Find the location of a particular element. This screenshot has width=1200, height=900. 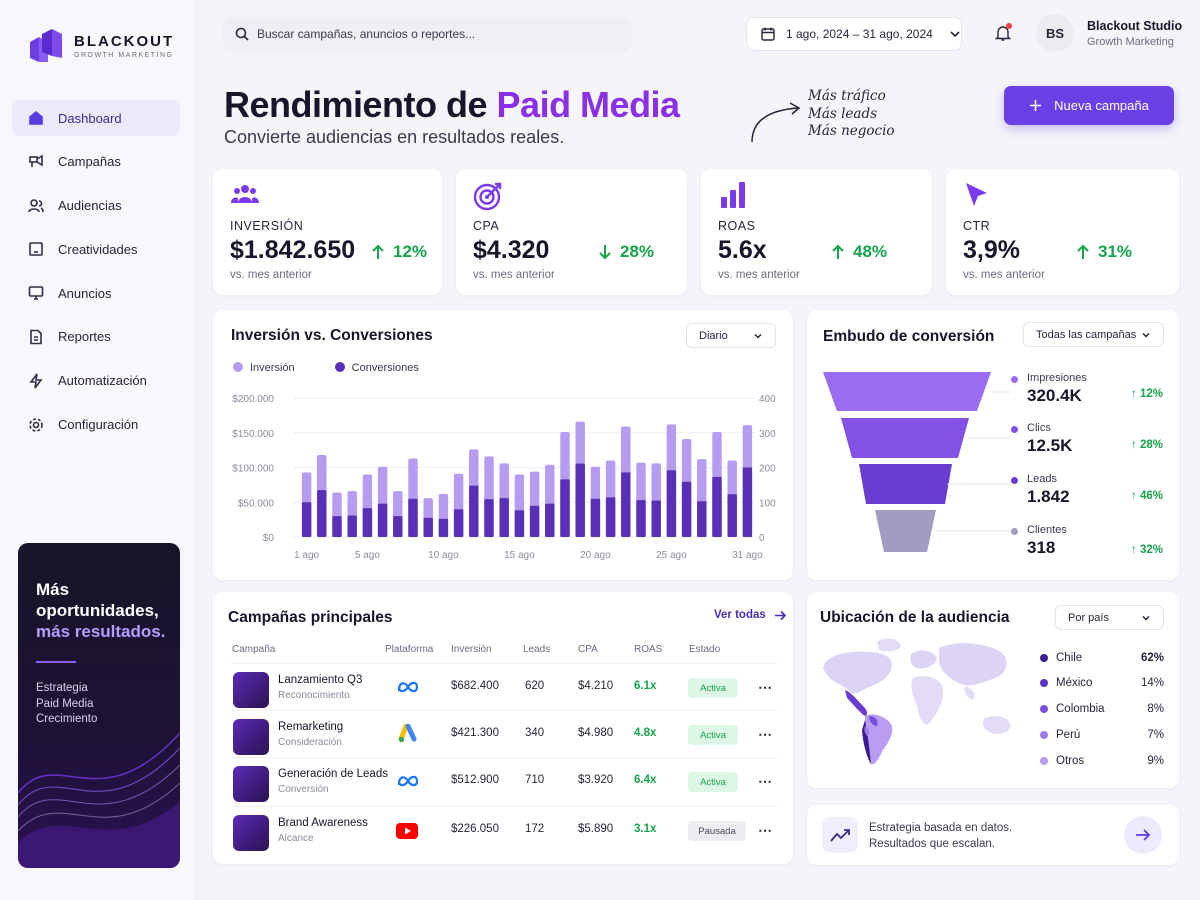

note-line: Más tráfico is located at coordinates (847, 96).